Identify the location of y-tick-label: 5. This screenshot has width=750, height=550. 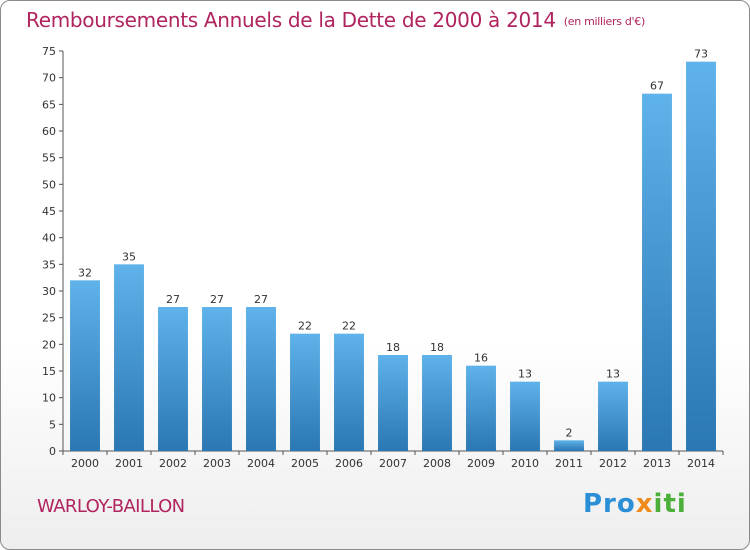
(52, 424).